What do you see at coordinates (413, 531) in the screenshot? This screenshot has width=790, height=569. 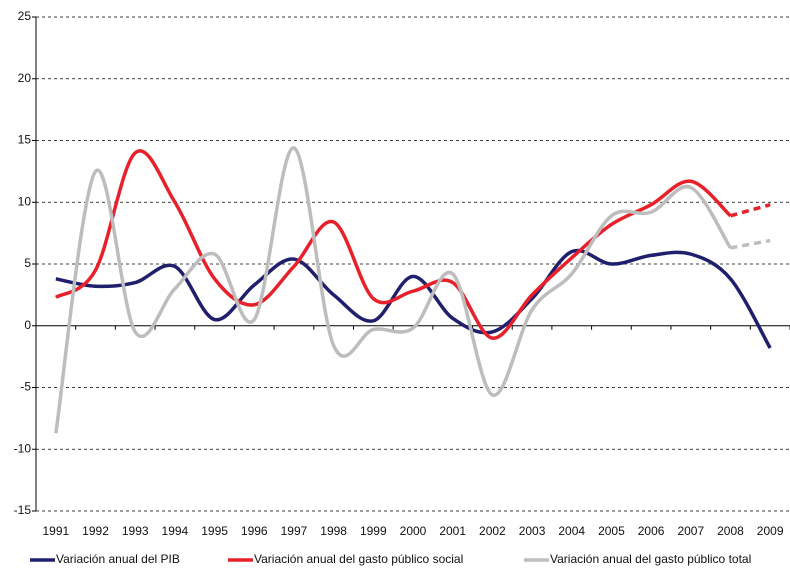 I see `x-tick-label: 2000` at bounding box center [413, 531].